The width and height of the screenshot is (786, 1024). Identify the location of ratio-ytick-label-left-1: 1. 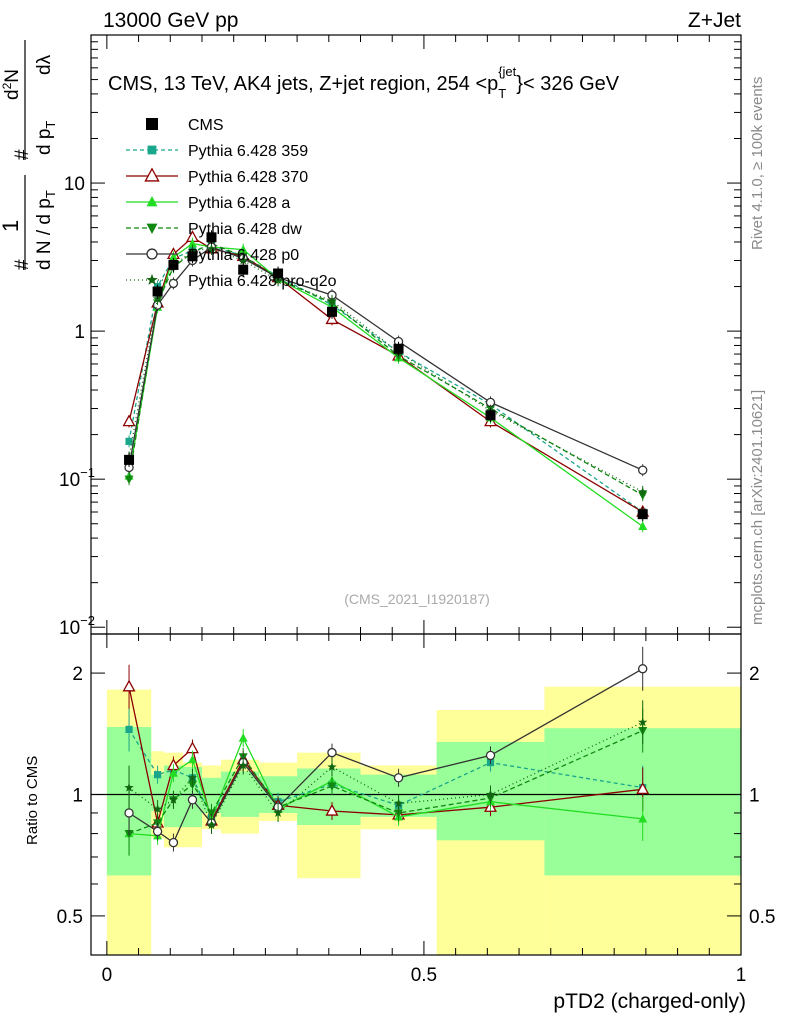
(77, 796).